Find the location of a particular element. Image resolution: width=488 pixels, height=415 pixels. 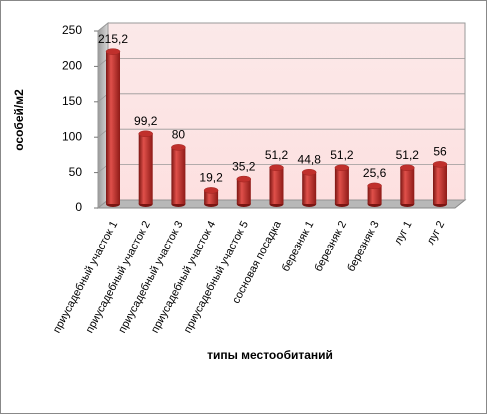

value-label: 80 is located at coordinates (179, 135).